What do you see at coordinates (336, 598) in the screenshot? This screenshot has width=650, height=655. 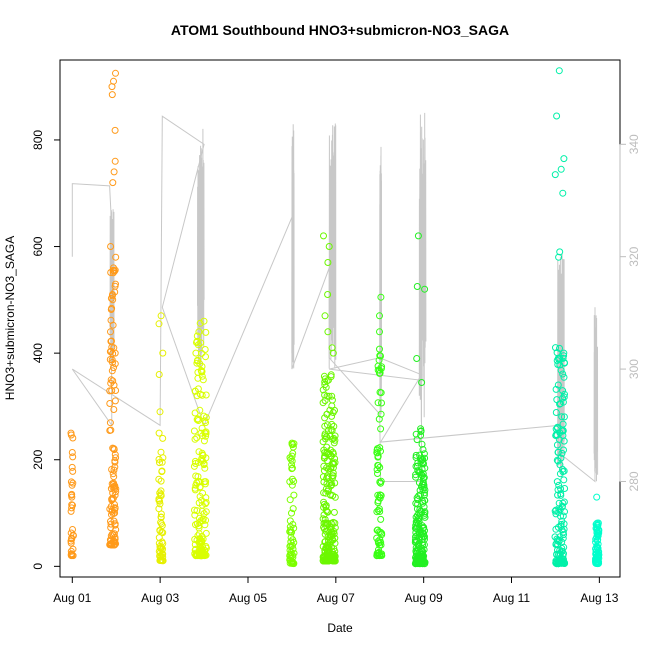 I see `x-tick-label: Aug 07` at bounding box center [336, 598].